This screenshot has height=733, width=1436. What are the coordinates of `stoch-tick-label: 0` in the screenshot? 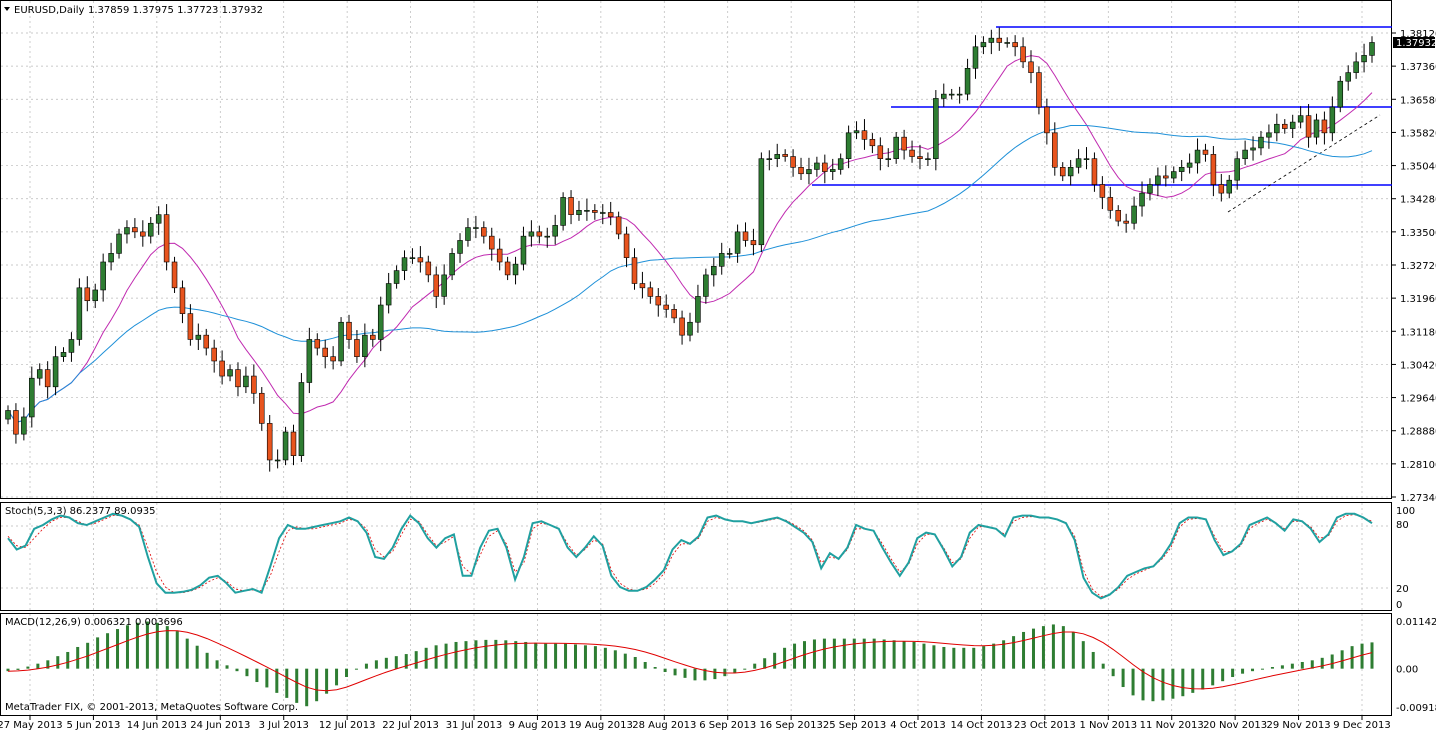 It's located at (1399, 605).